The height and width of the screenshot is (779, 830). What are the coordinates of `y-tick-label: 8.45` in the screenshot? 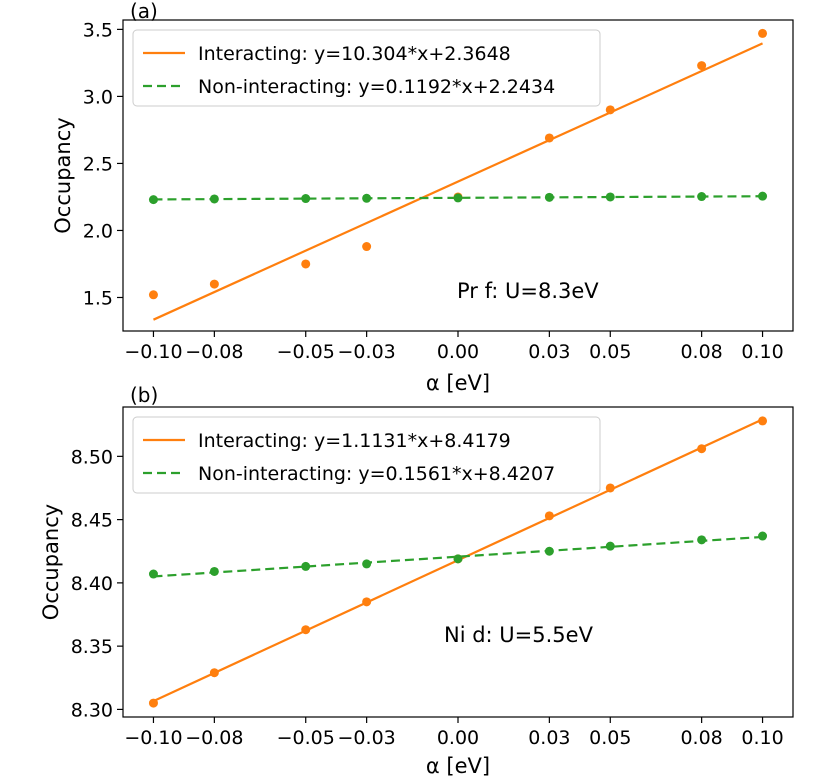 It's located at (92, 521).